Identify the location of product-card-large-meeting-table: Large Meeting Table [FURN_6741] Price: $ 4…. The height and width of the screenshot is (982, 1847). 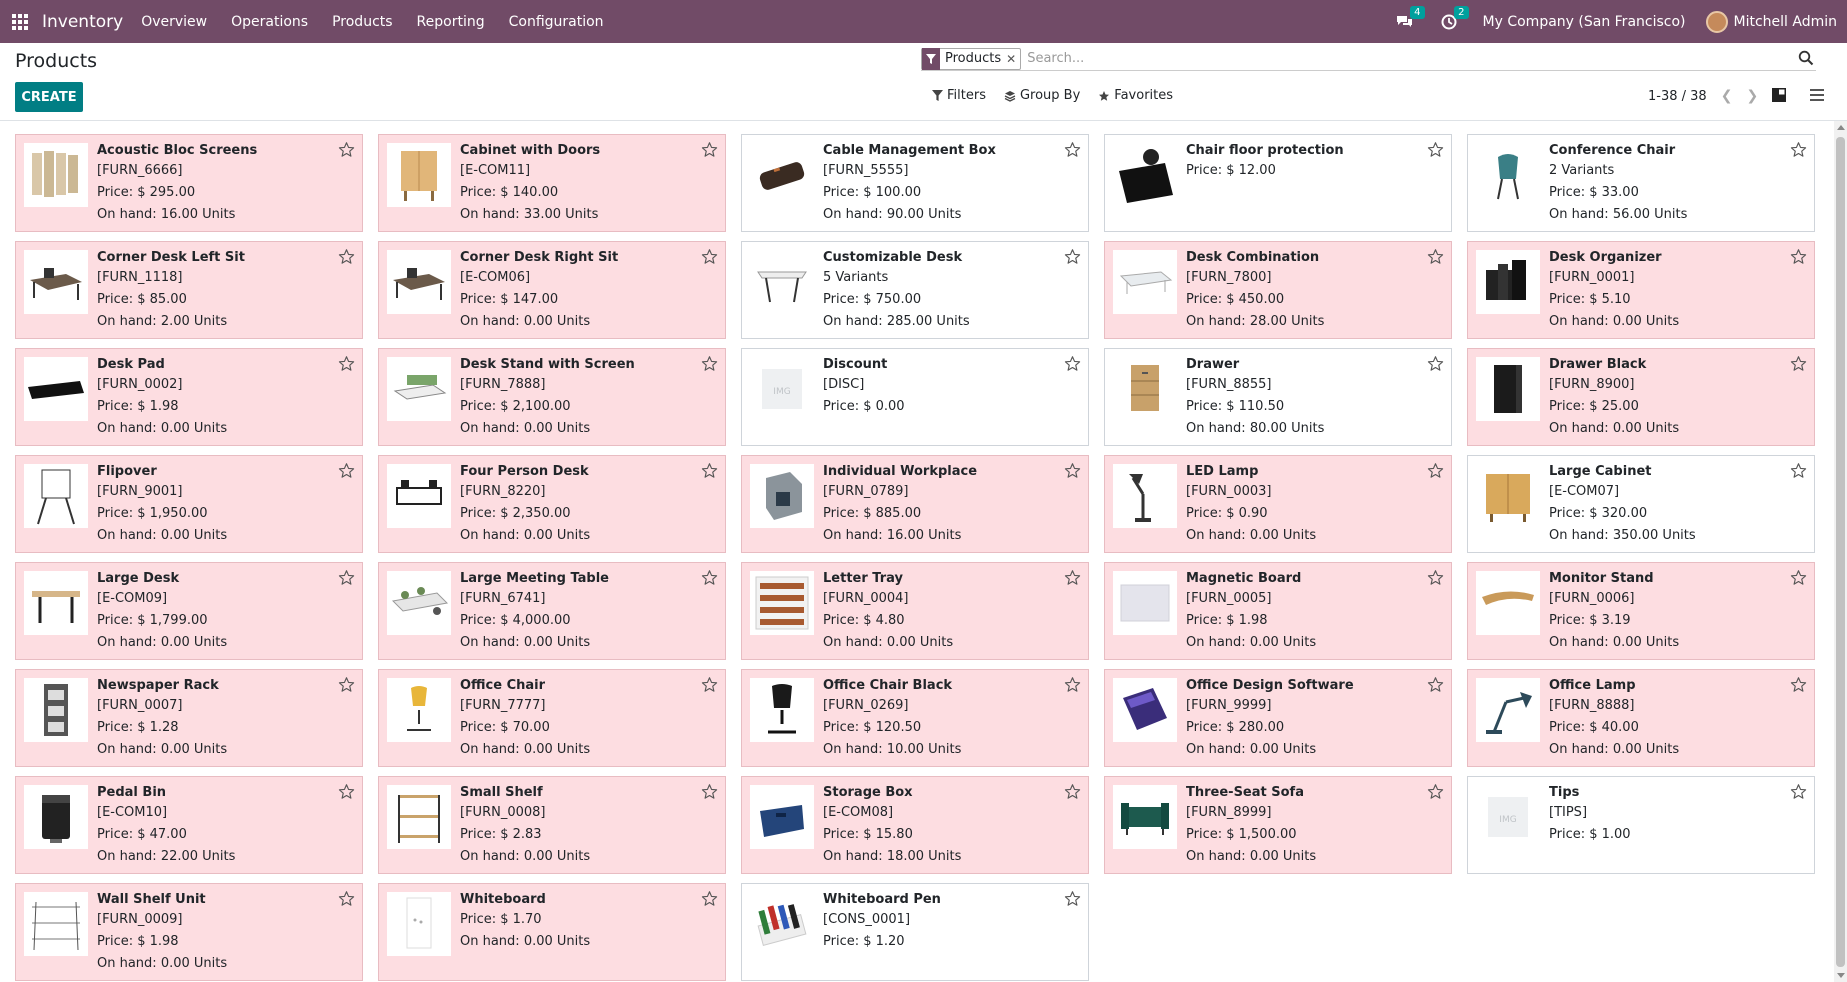
(552, 611).